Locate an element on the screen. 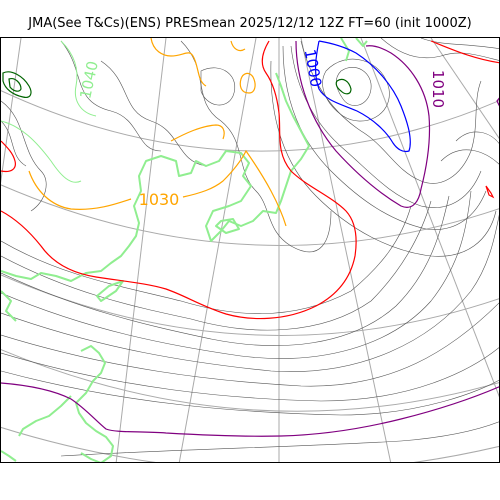  contour-label-1040: 1040 is located at coordinates (89, 79).